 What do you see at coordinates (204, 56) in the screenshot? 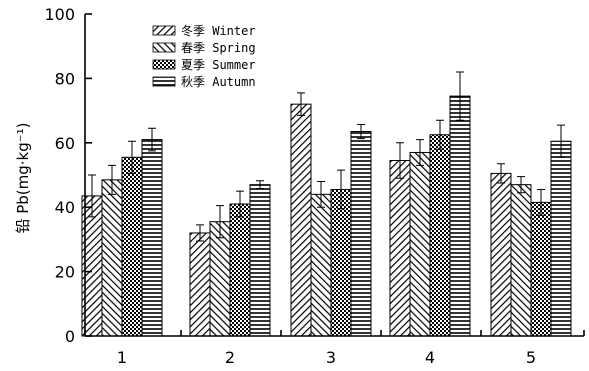
I see `legend: 冬季 Winter 春季 Spring 夏季 Summer 秋季 Autumn` at bounding box center [204, 56].